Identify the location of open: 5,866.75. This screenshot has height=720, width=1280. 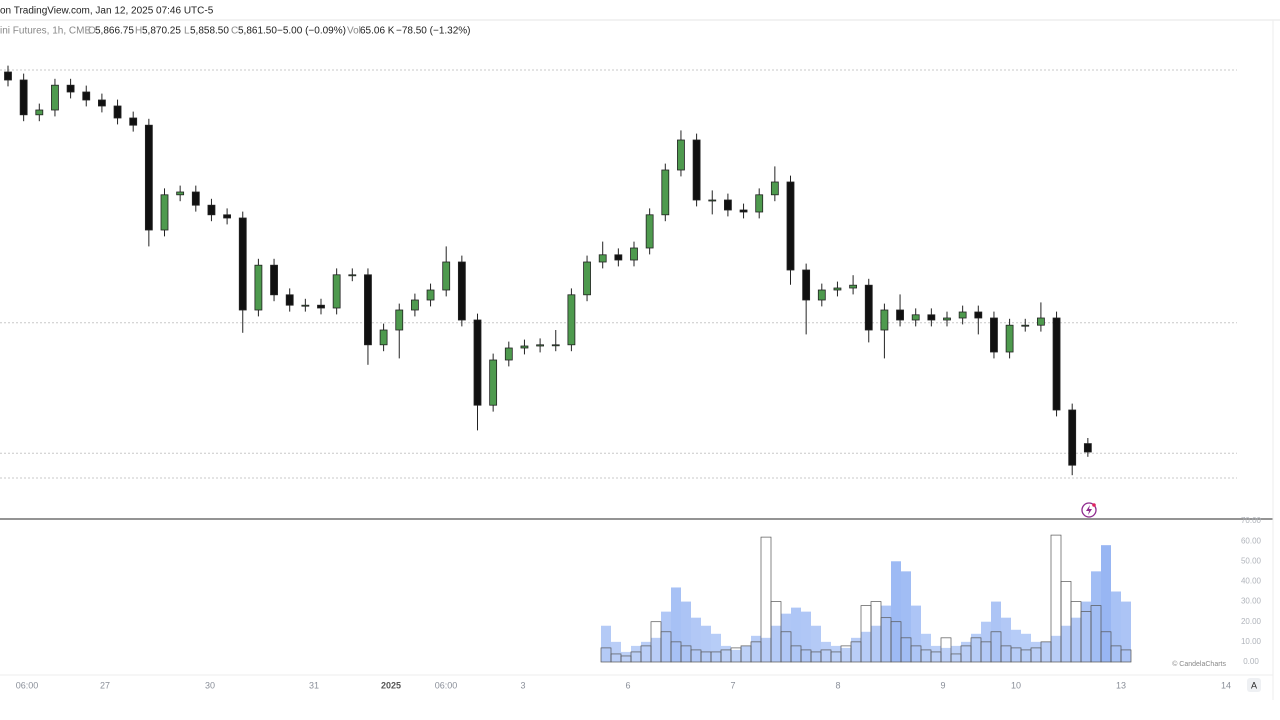
(114, 31).